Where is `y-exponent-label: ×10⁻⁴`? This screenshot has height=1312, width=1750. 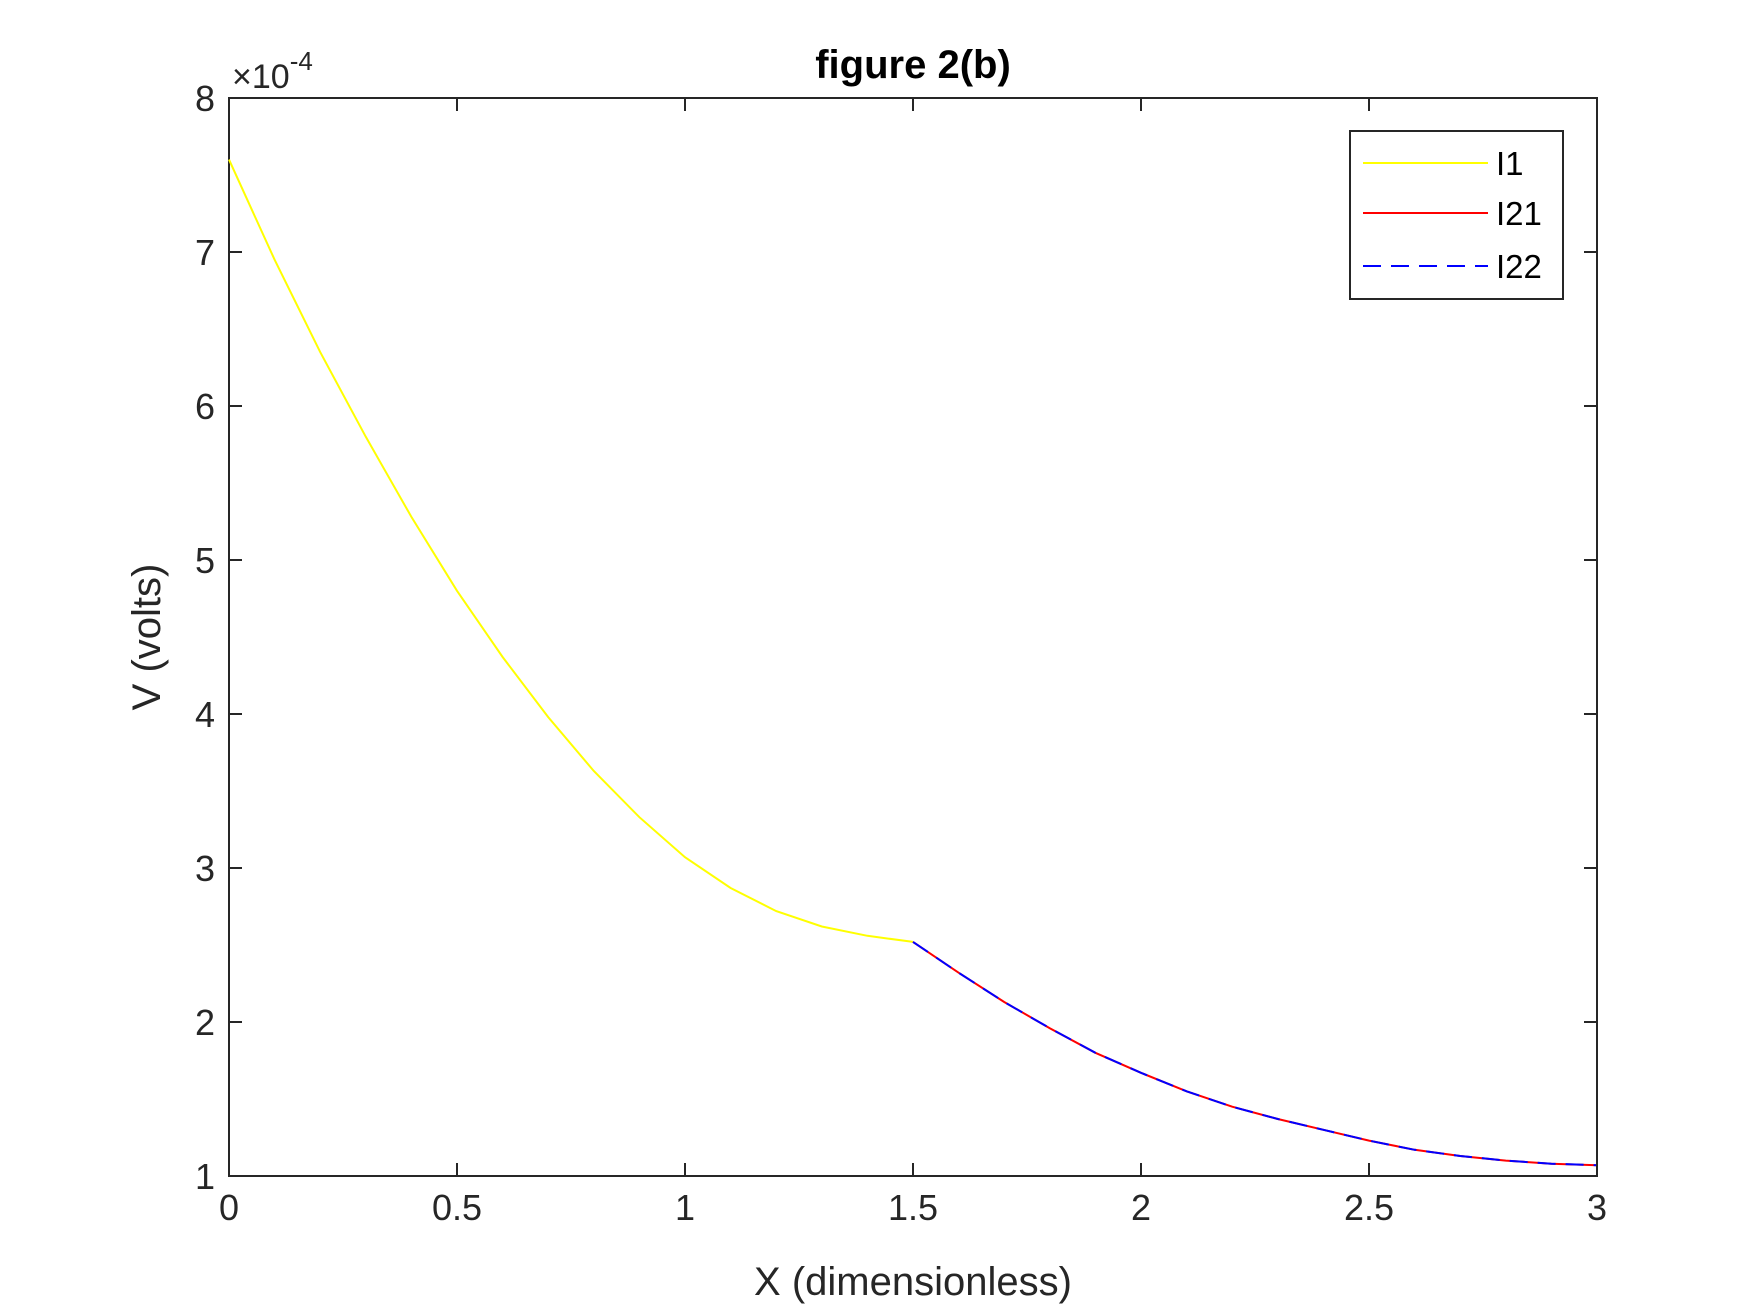 y-exponent-label: ×10⁻⁴ is located at coordinates (272, 71).